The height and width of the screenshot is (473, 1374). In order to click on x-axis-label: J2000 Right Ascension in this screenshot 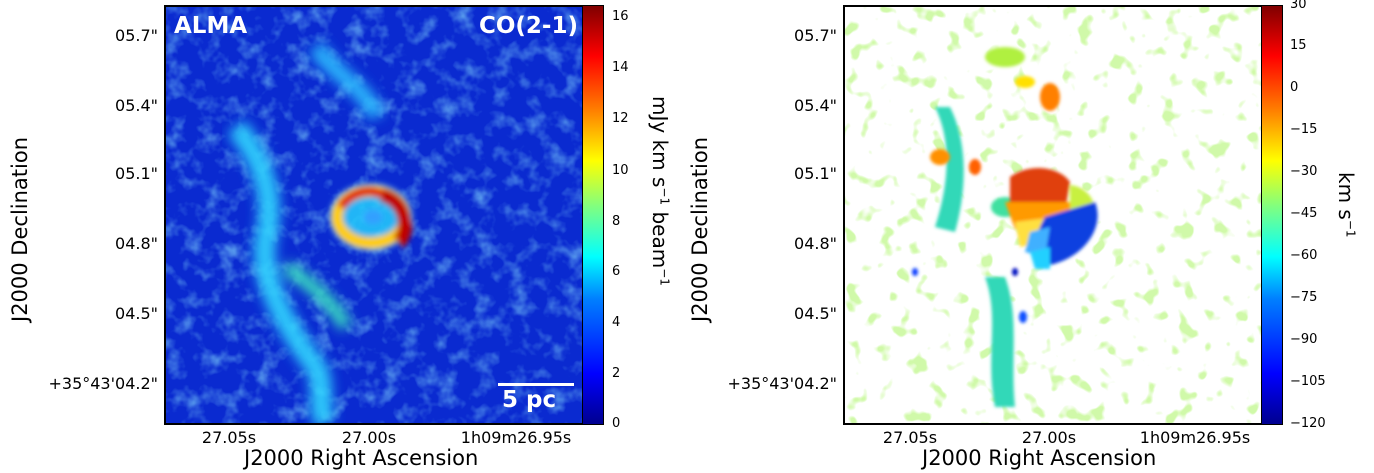, I will do `click(361, 458)`.